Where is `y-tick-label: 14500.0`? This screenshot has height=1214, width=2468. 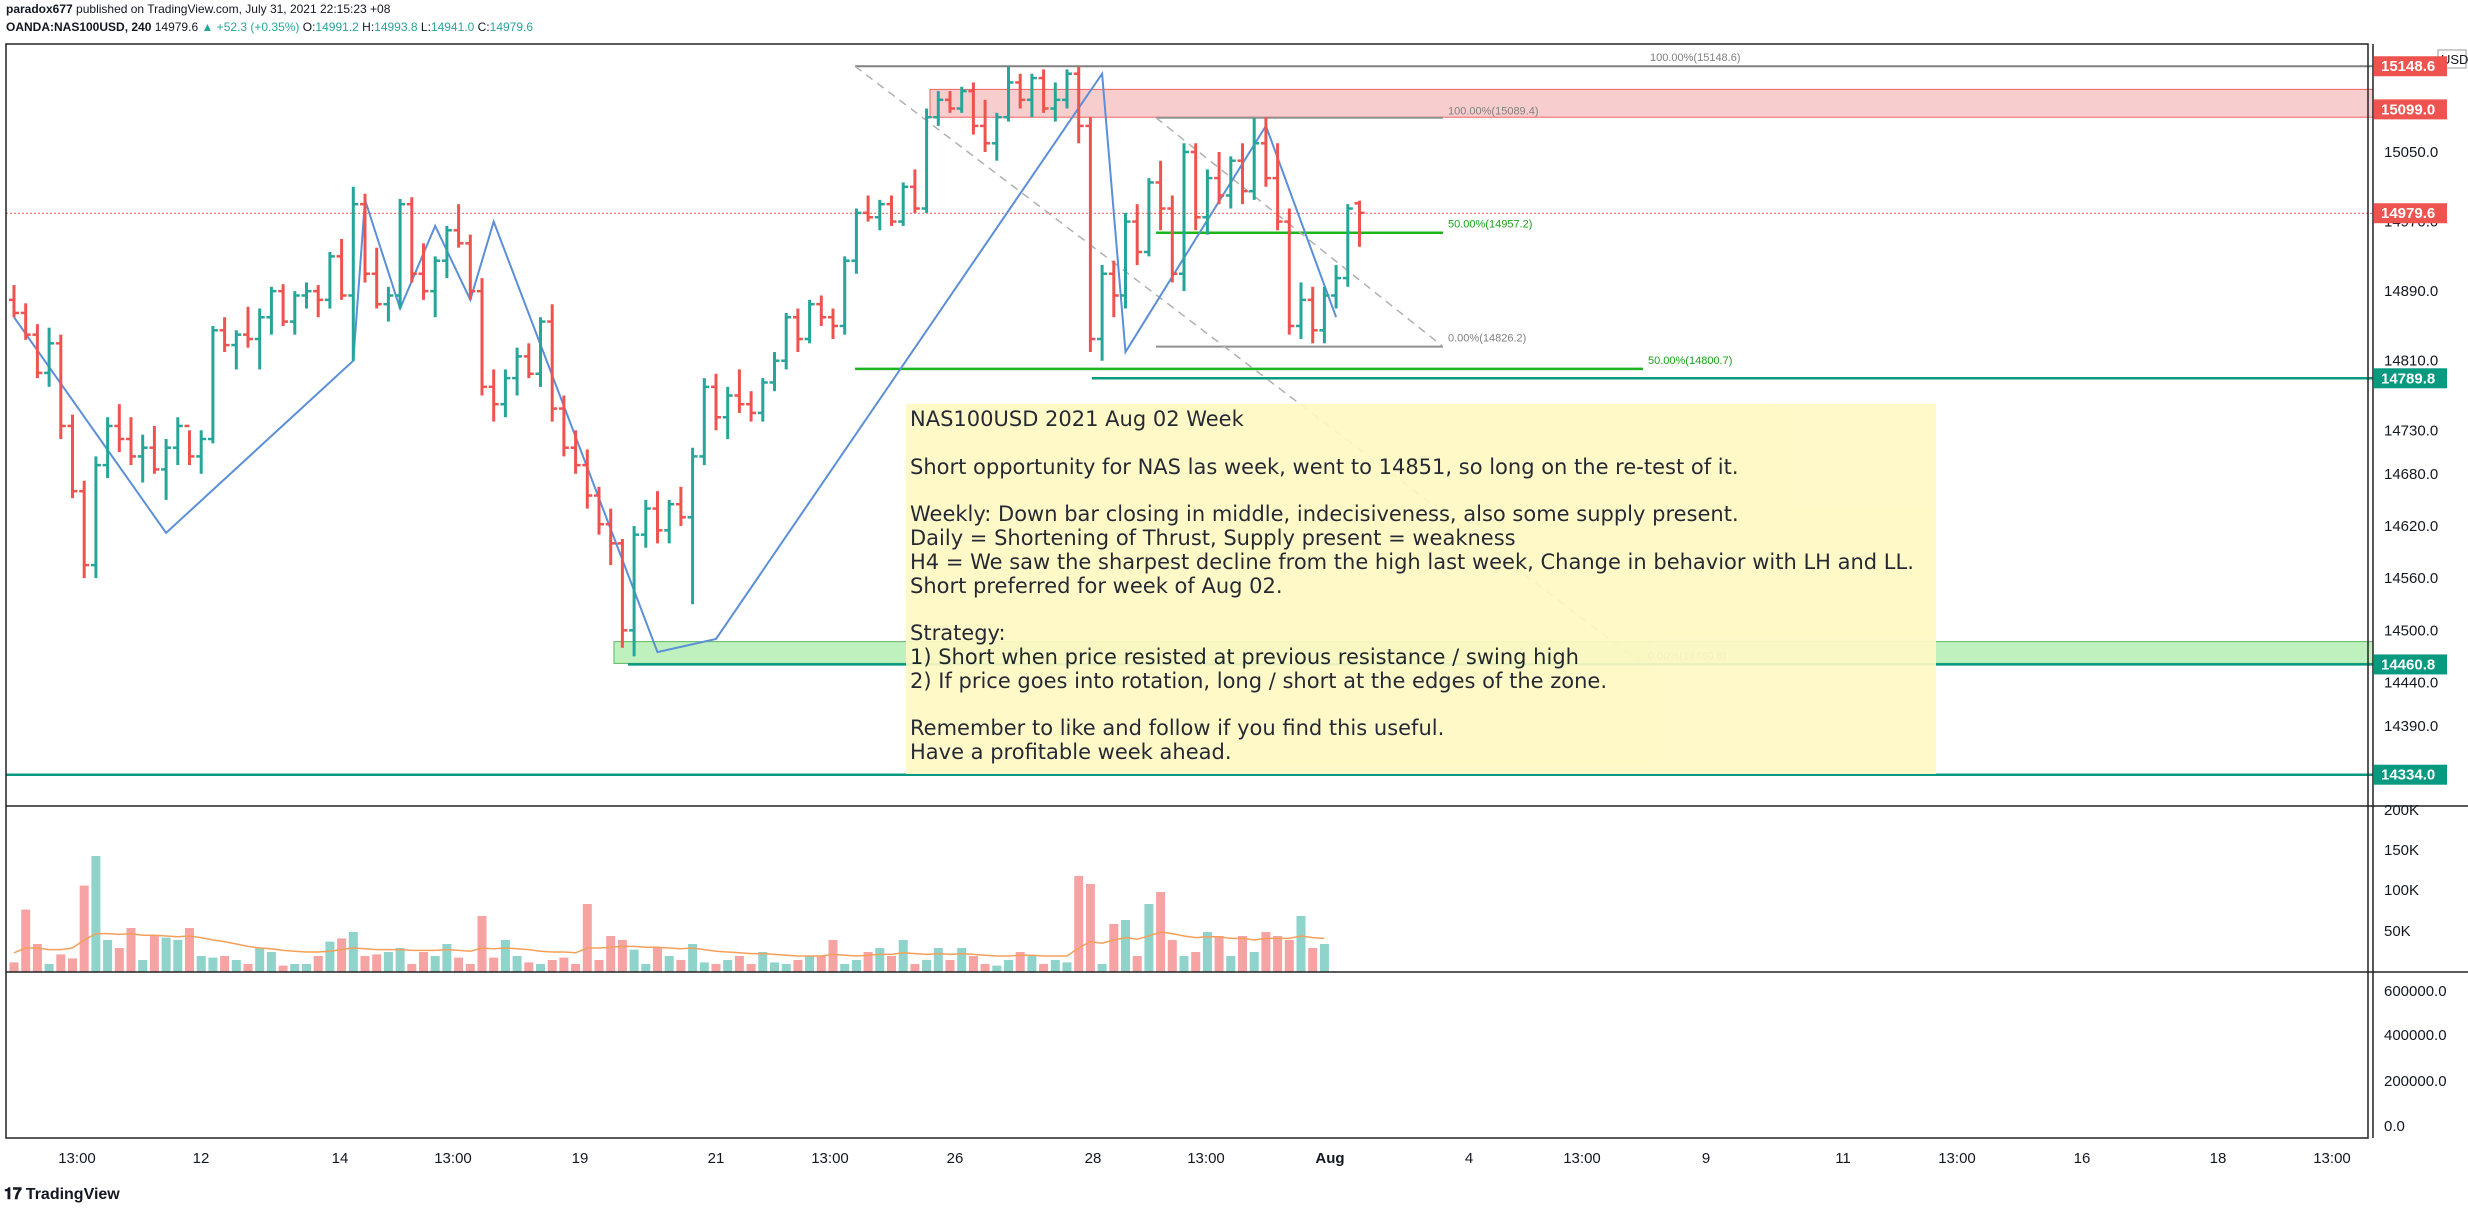
y-tick-label: 14500.0 is located at coordinates (2411, 630).